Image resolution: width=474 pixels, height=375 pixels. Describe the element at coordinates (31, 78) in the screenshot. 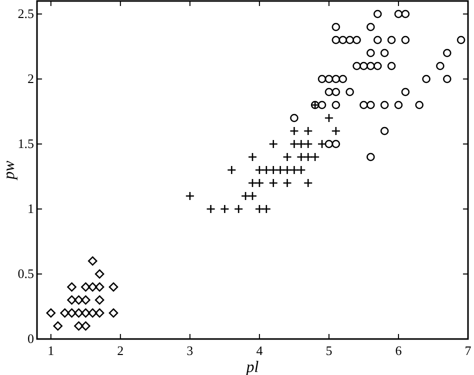

I see `y-tick-label: 2` at that location.